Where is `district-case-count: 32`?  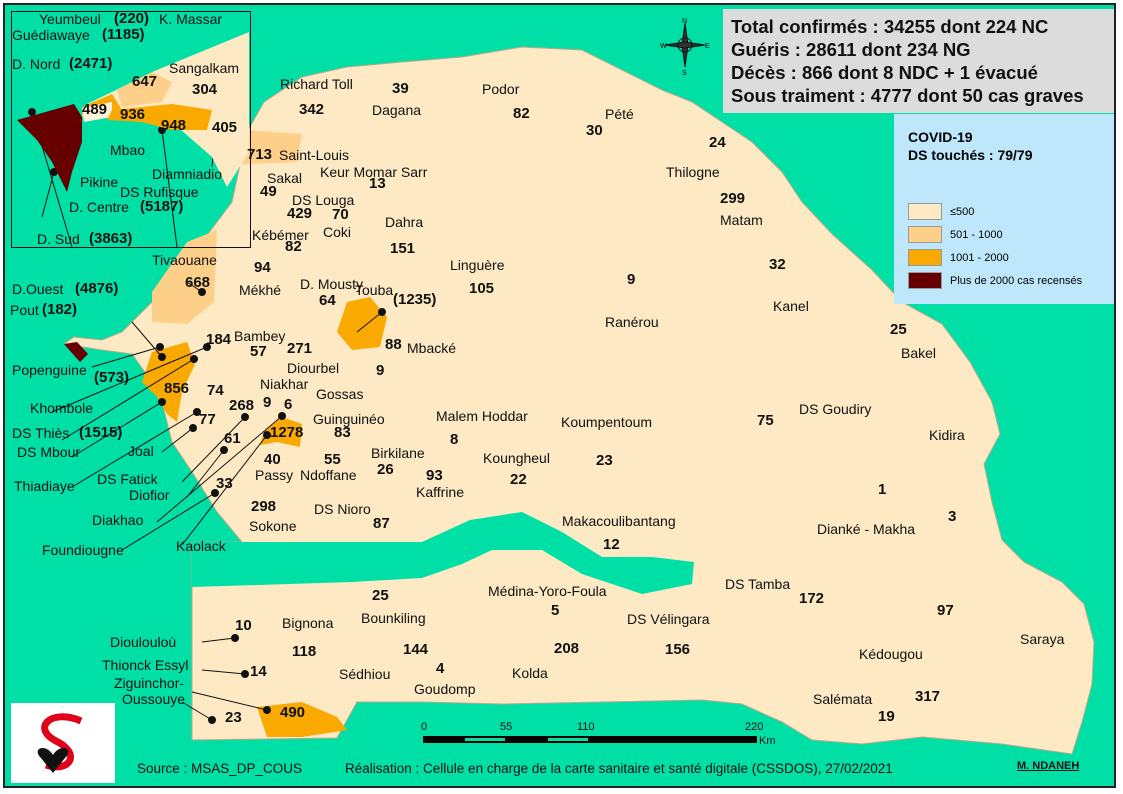
district-case-count: 32 is located at coordinates (777, 264).